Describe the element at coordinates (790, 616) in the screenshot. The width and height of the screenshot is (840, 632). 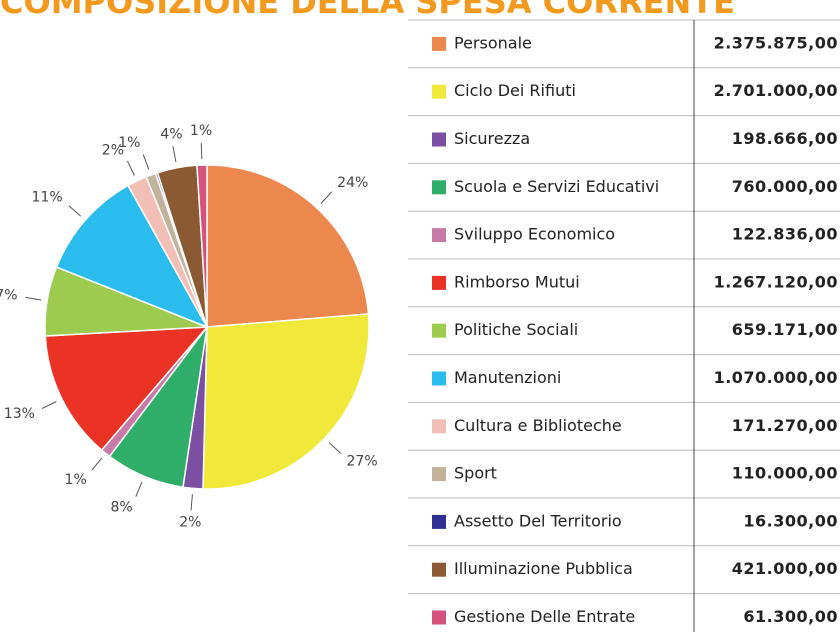
I see `amount: 61.300,00` at that location.